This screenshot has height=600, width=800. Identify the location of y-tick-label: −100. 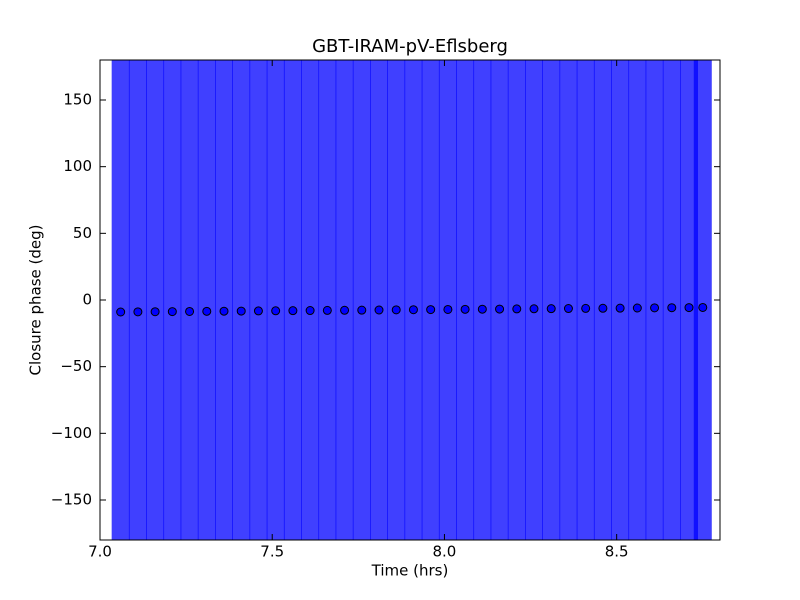
(71, 433).